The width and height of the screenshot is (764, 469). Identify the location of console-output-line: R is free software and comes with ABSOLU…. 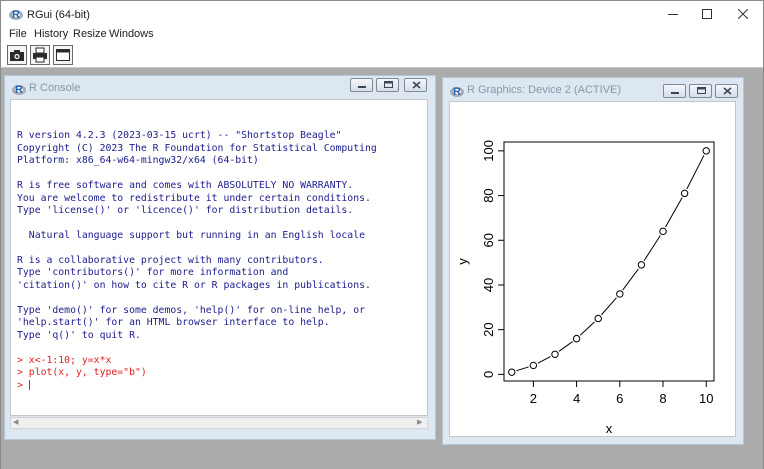
(197, 186).